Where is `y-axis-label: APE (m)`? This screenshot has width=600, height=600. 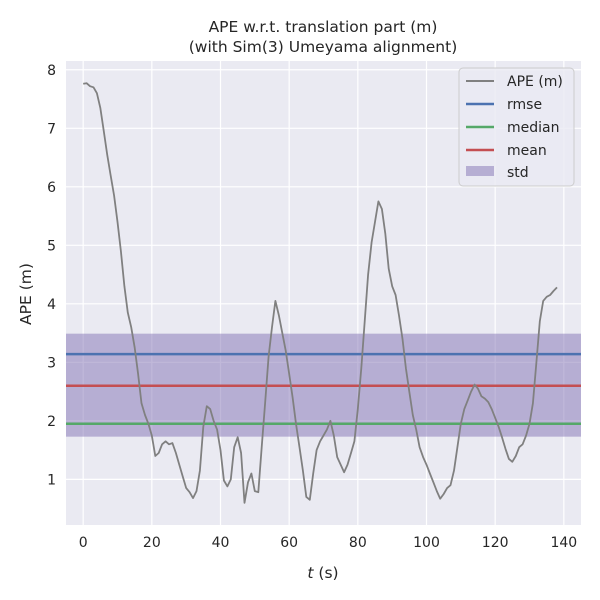 y-axis-label: APE (m) is located at coordinates (26, 294).